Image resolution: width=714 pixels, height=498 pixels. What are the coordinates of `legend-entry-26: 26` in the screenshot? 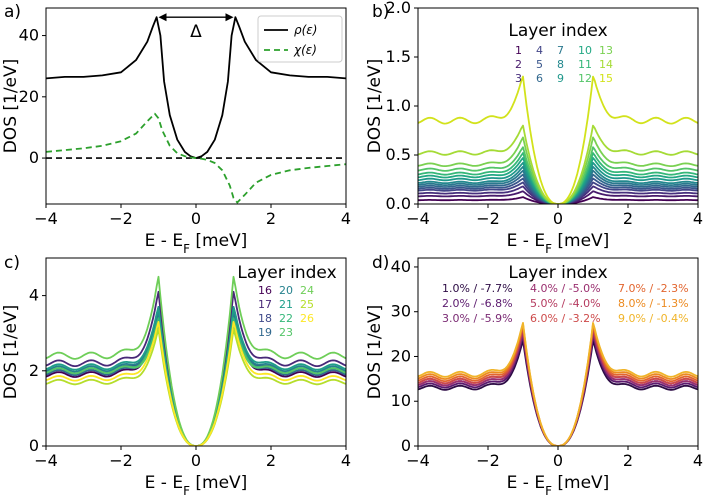 It's located at (307, 318).